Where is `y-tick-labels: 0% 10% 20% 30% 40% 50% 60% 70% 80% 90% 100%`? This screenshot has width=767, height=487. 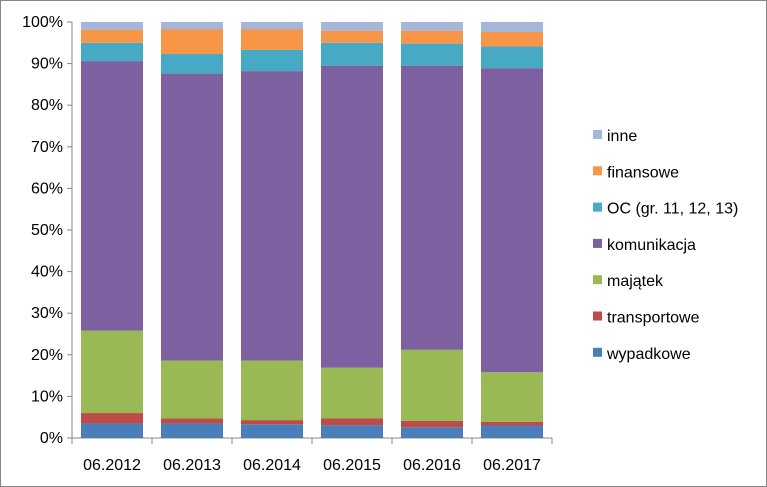
y-tick-labels: 0% 10% 20% 30% 40% 50% 60% 70% 80% 90% 100% is located at coordinates (42, 230).